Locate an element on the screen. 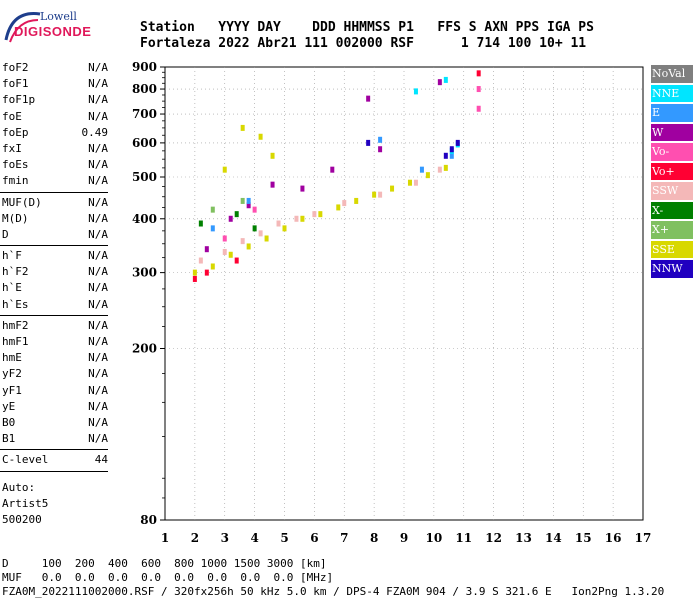 The image size is (700, 600). parameter-row: hmF1 N/A is located at coordinates (56, 342).